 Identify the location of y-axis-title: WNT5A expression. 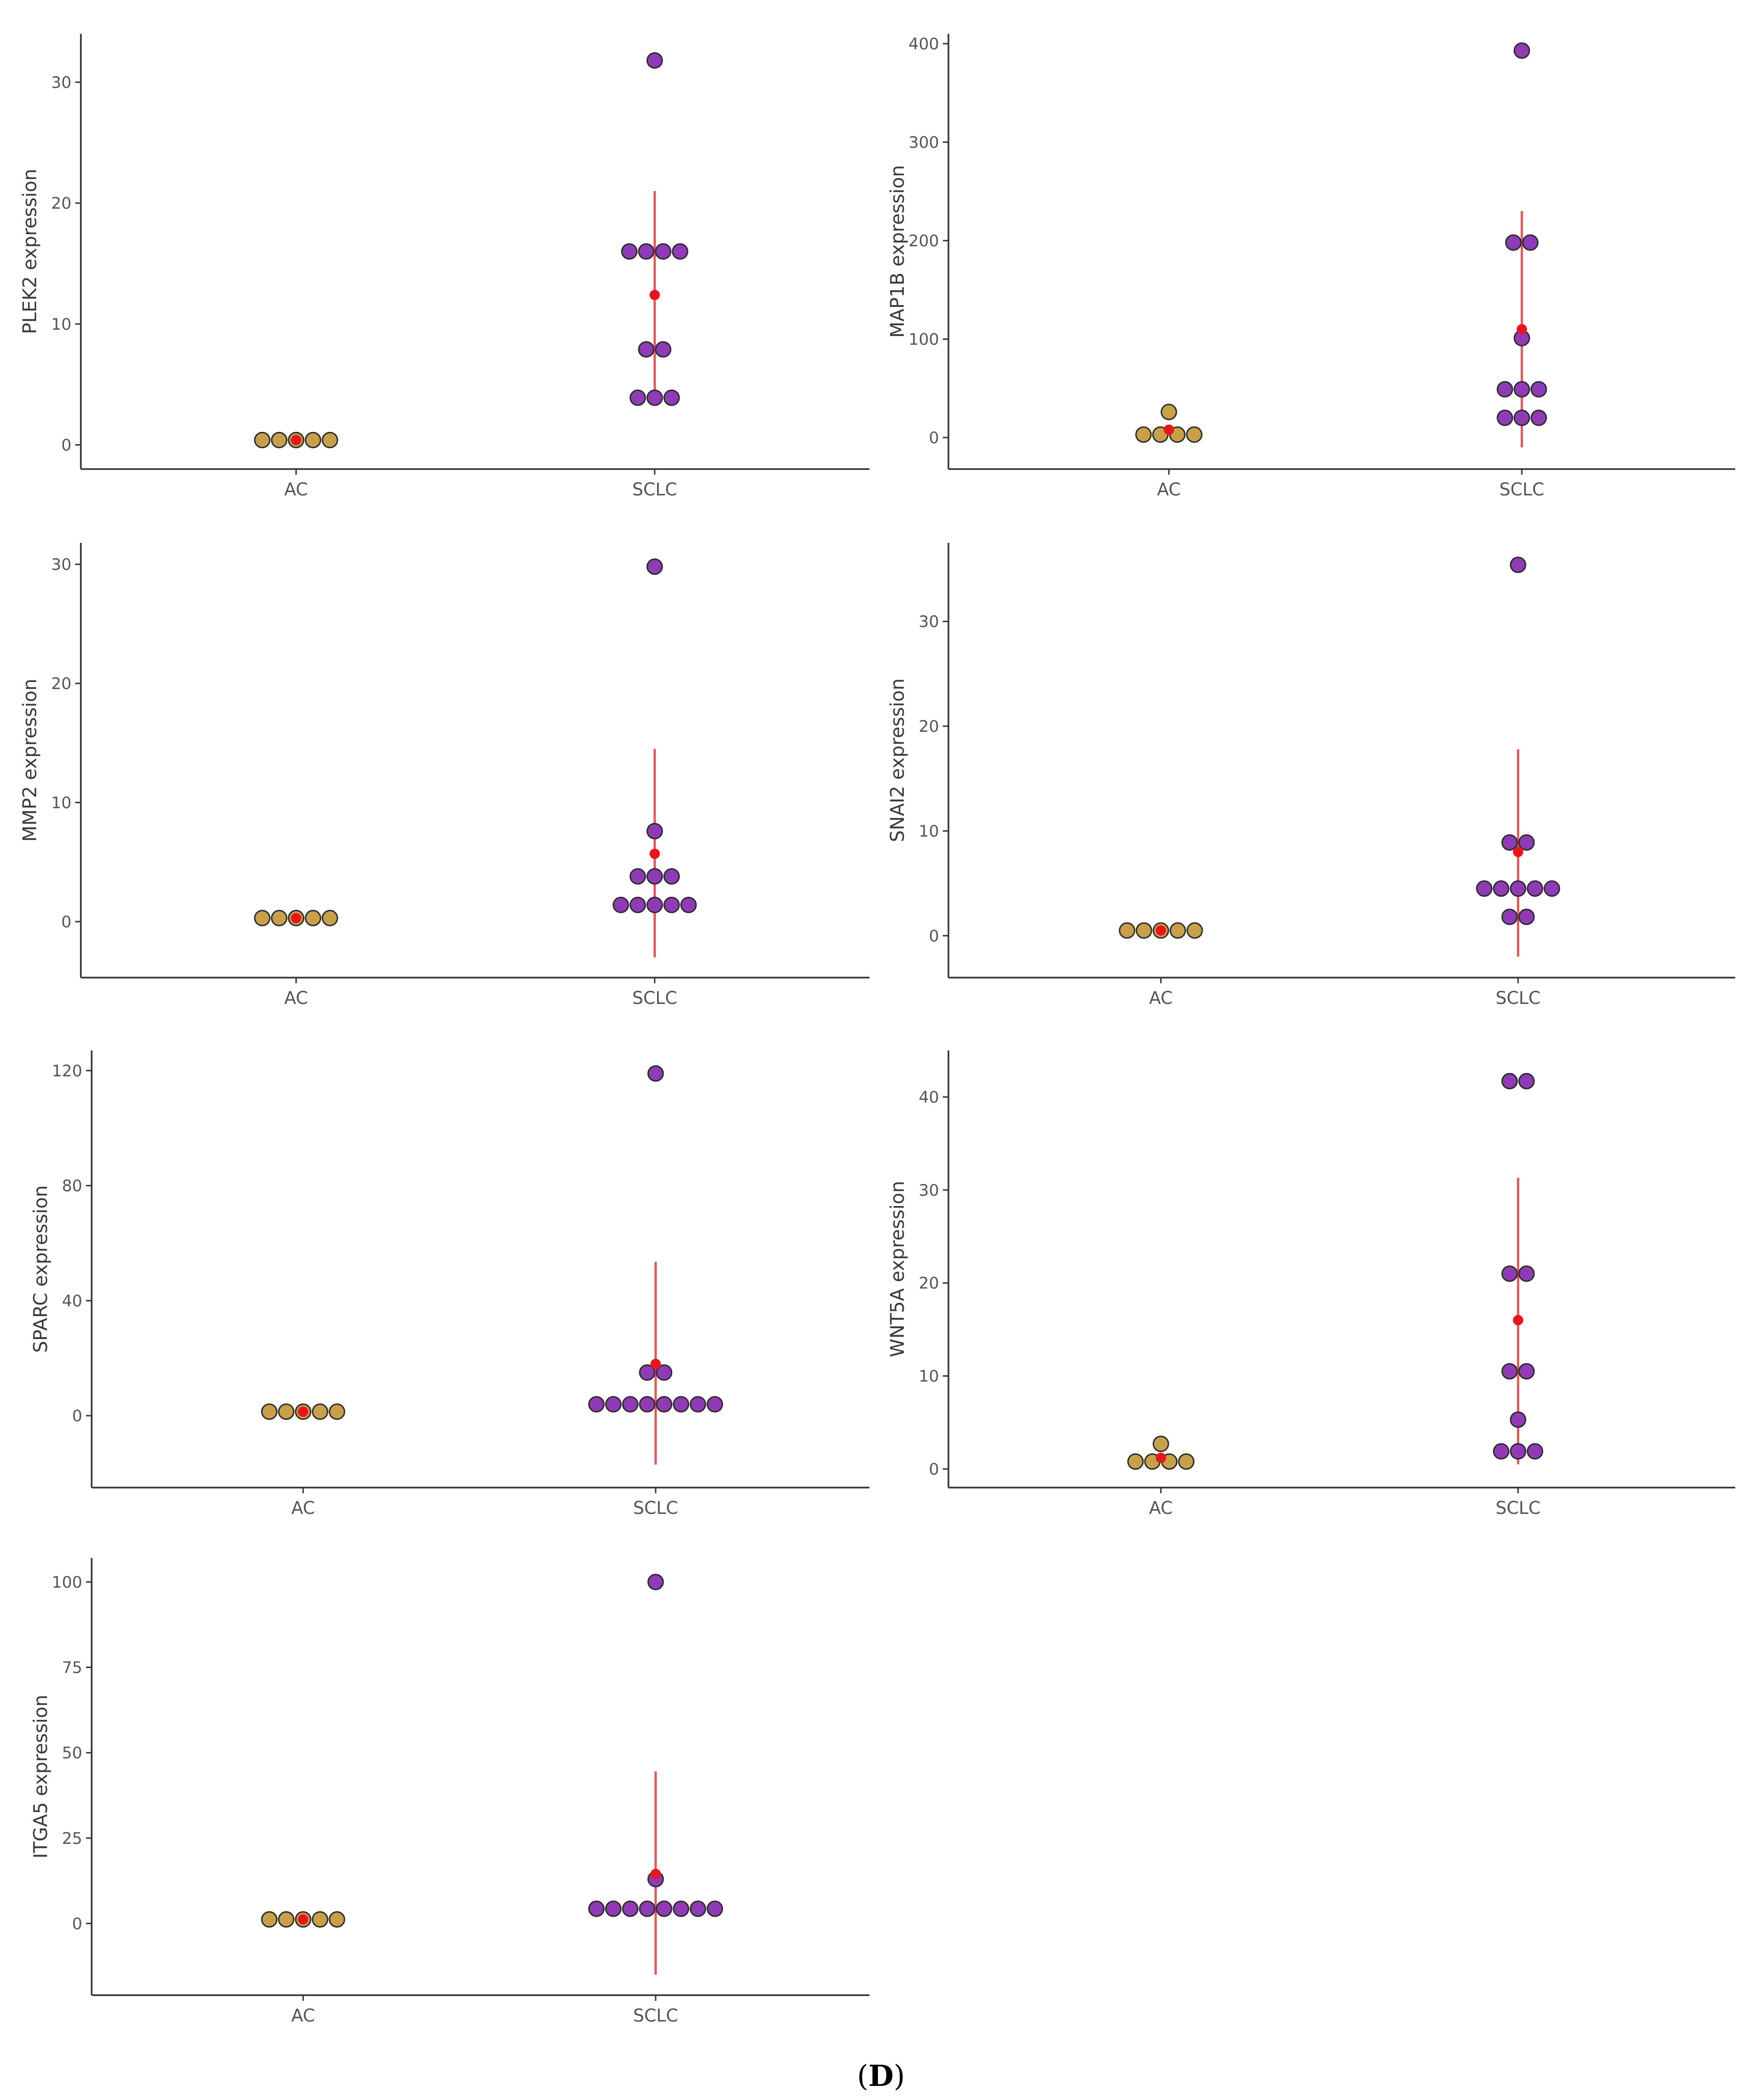
(897, 1269).